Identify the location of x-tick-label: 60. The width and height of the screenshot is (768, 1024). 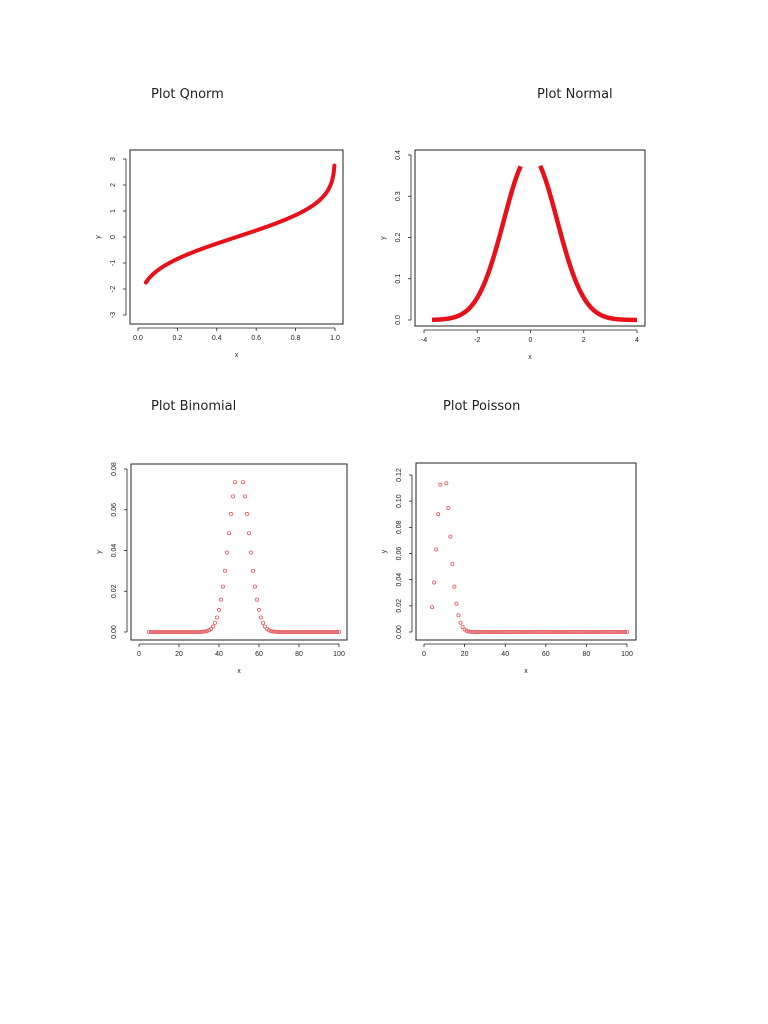
(546, 654).